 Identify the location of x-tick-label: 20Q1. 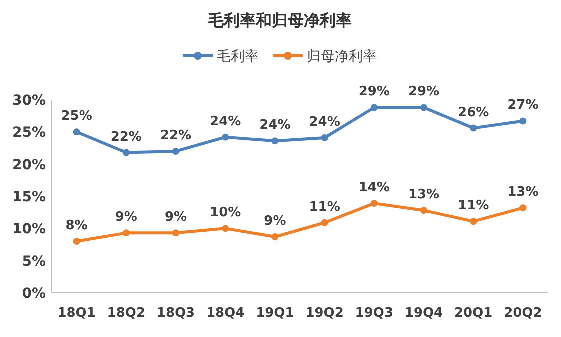
(473, 313).